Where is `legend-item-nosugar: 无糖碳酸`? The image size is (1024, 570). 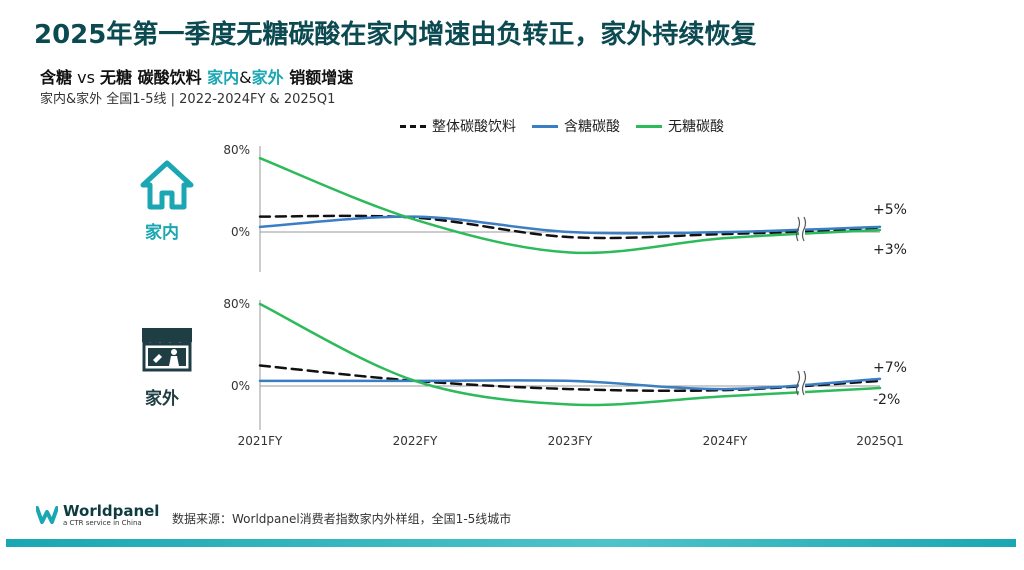
legend-item-nosugar: 无糖碳酸 is located at coordinates (680, 126).